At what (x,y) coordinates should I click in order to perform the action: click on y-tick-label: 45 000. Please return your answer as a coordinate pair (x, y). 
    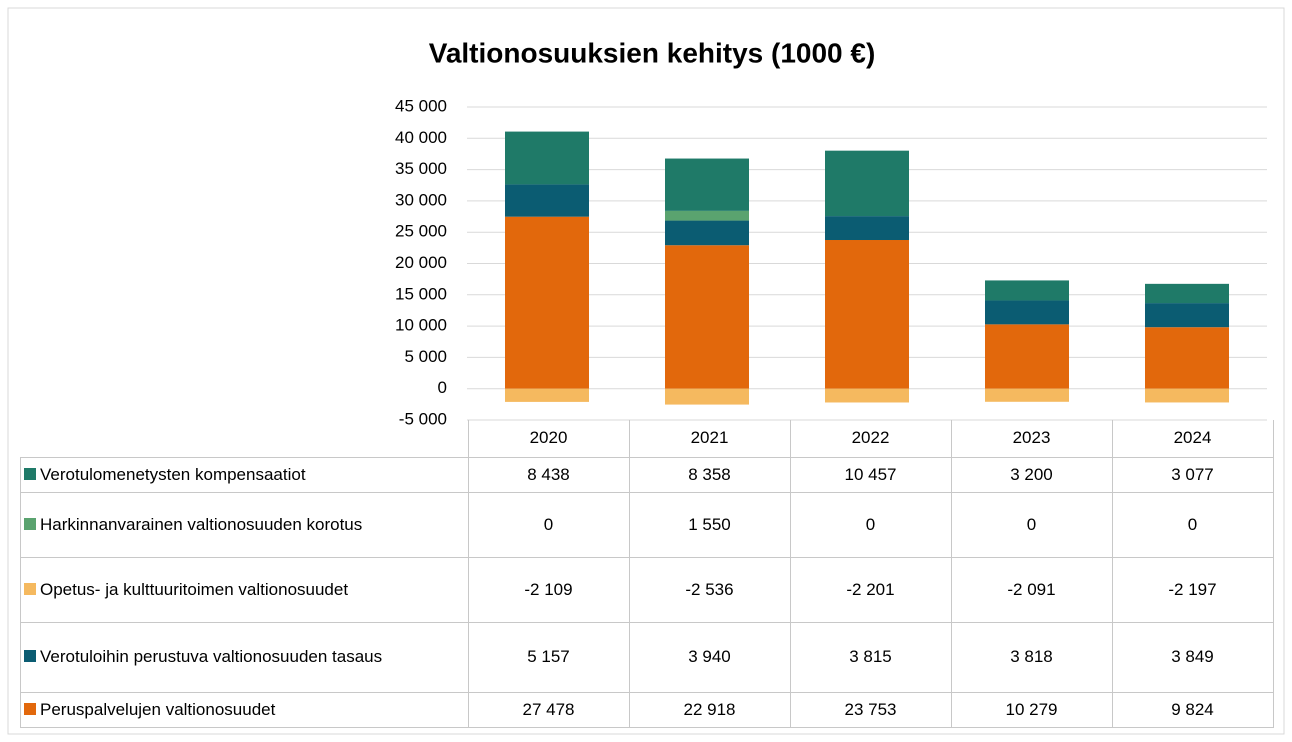
    Looking at the image, I should click on (421, 105).